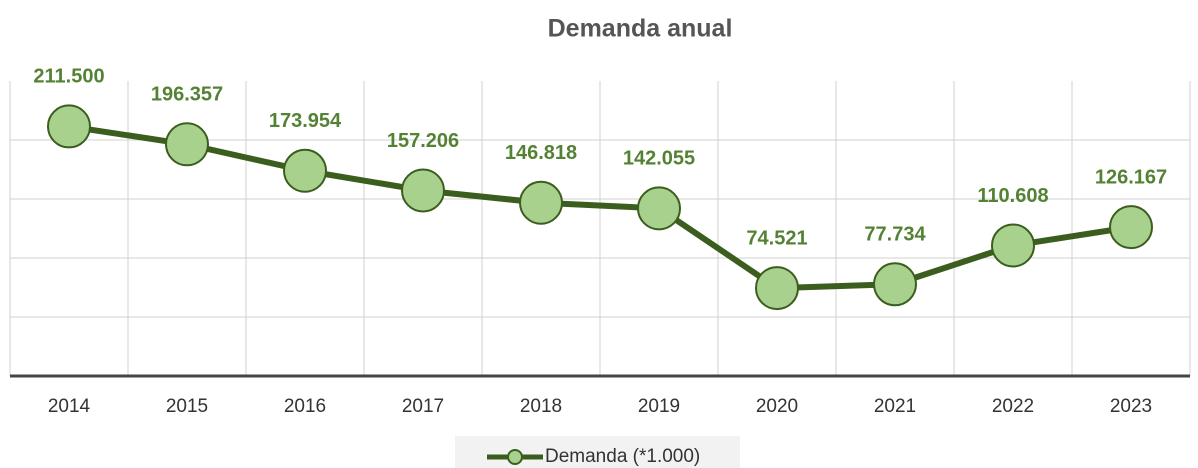 Image resolution: width=1198 pixels, height=468 pixels. Describe the element at coordinates (305, 121) in the screenshot. I see `data-label: 173.954` at that location.